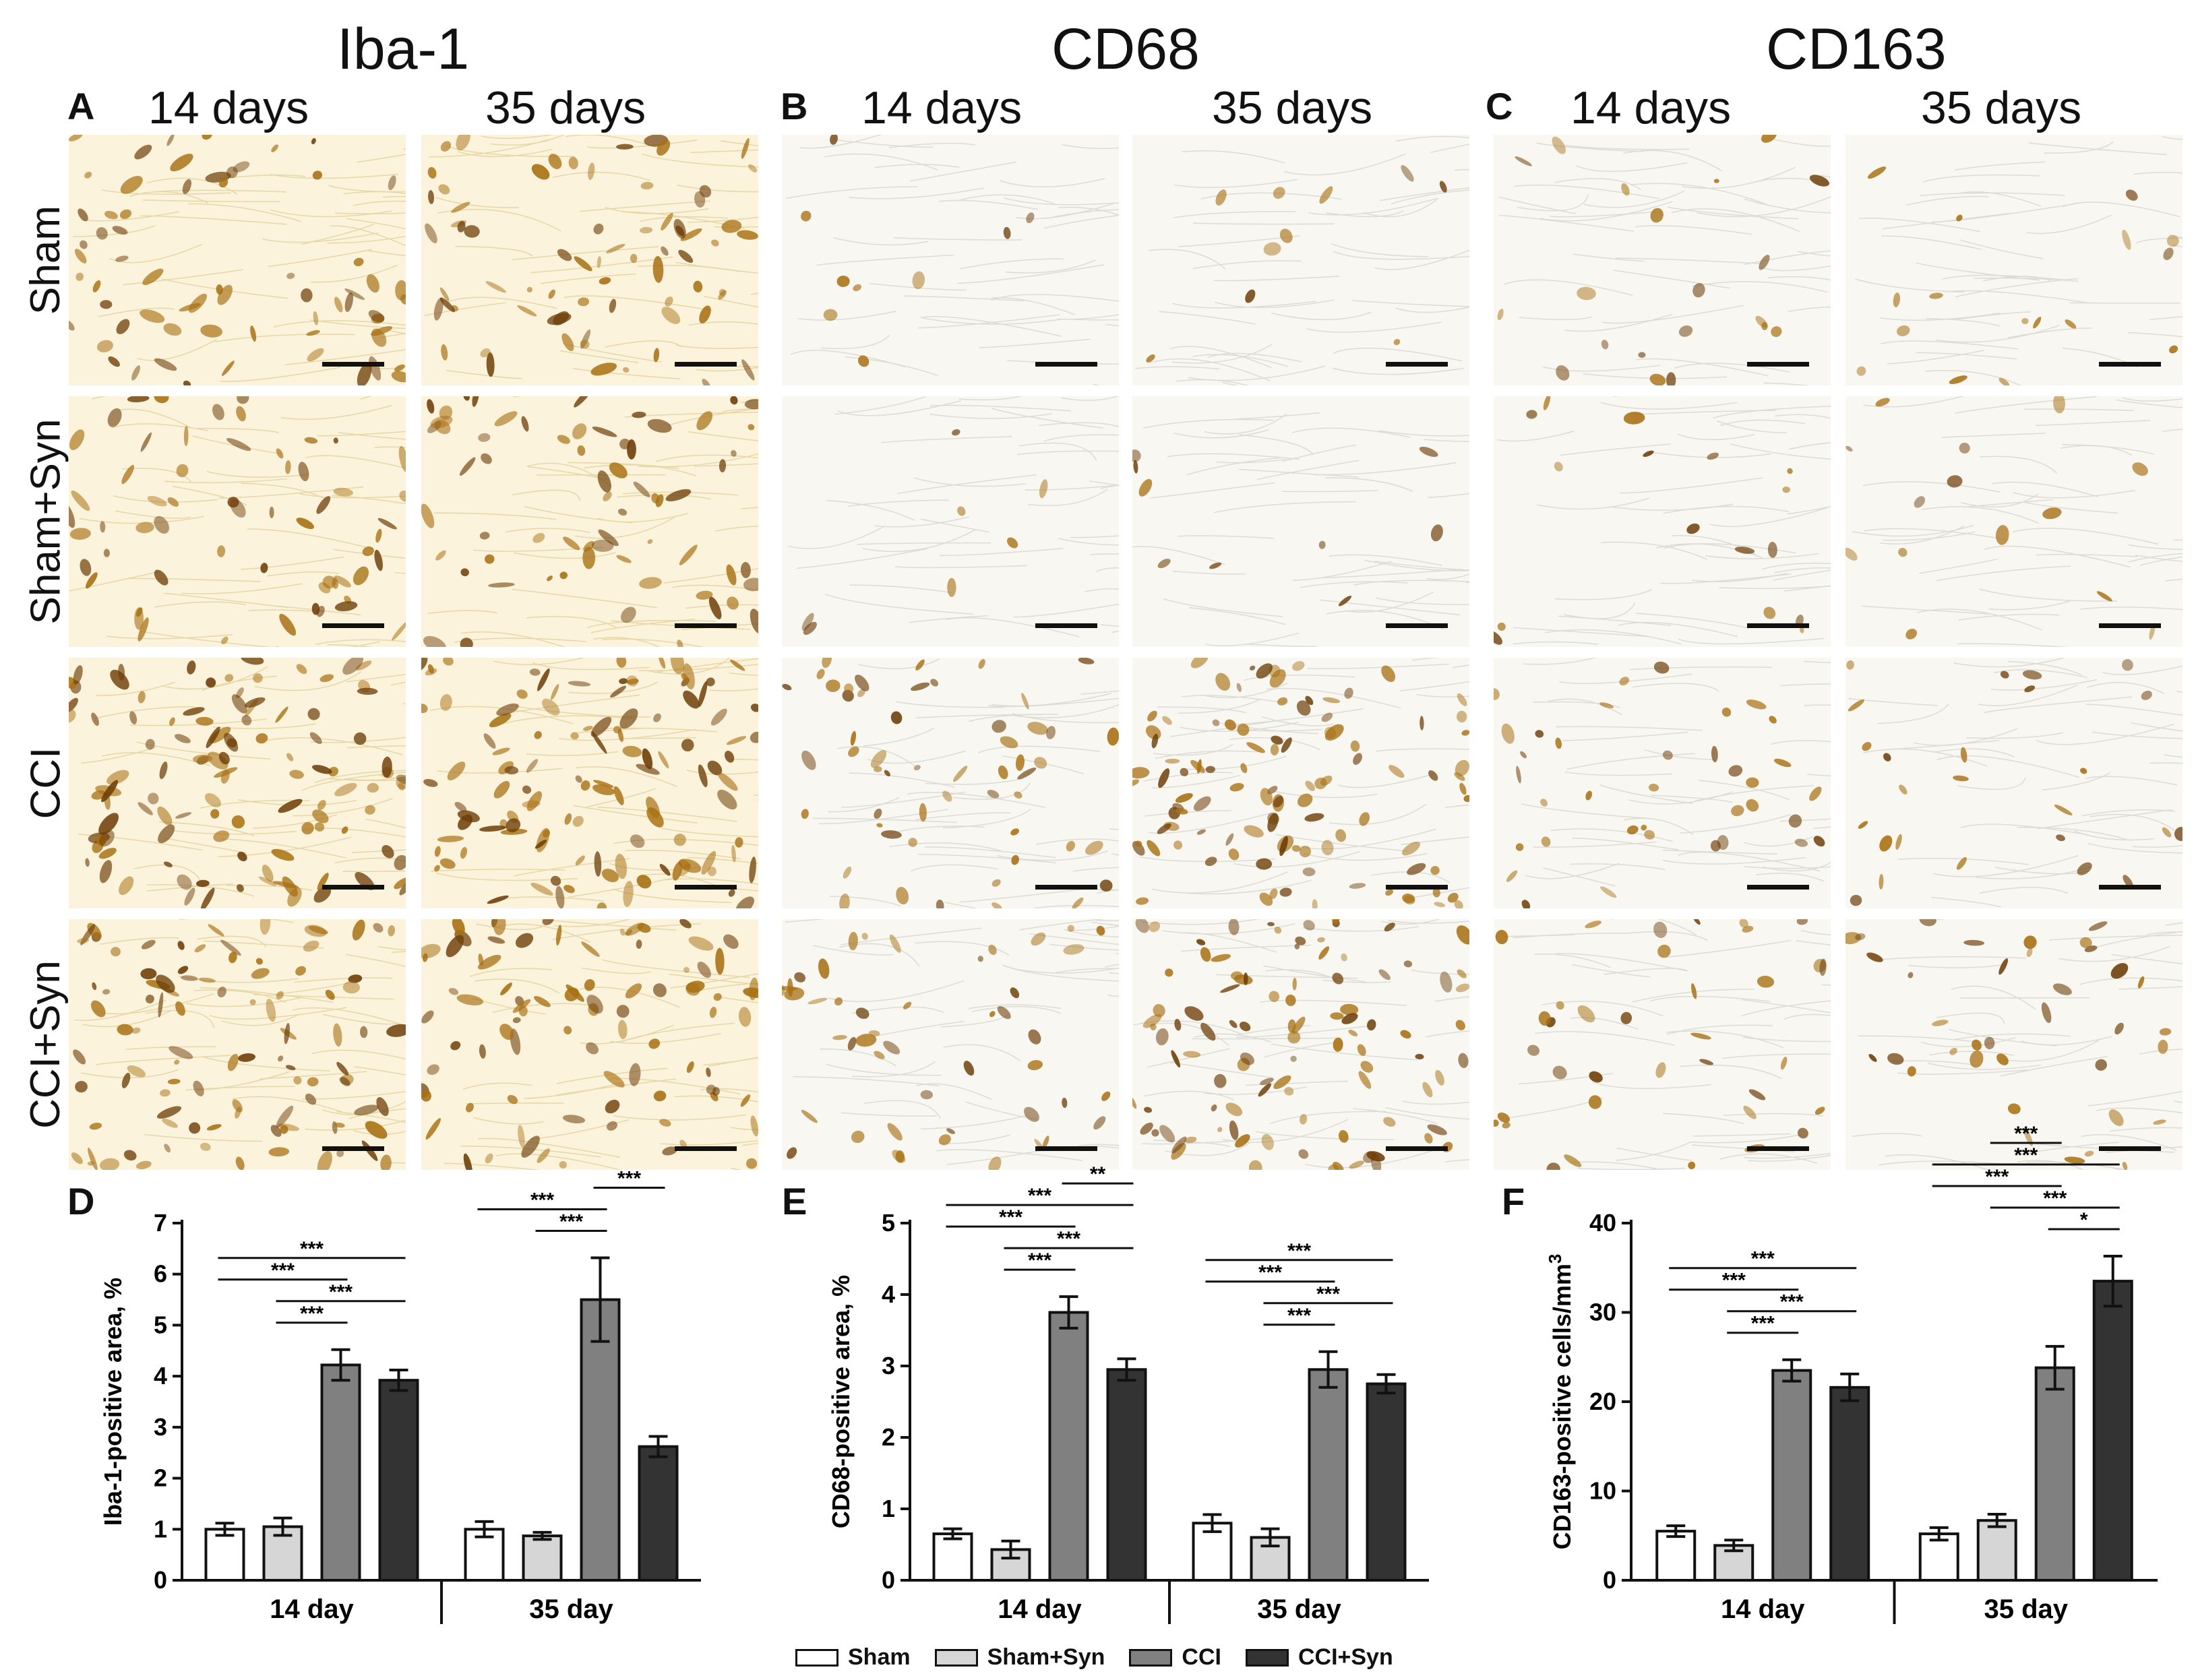 The height and width of the screenshot is (1680, 2198). I want to click on legend-label-cci: CCI, so click(1201, 1657).